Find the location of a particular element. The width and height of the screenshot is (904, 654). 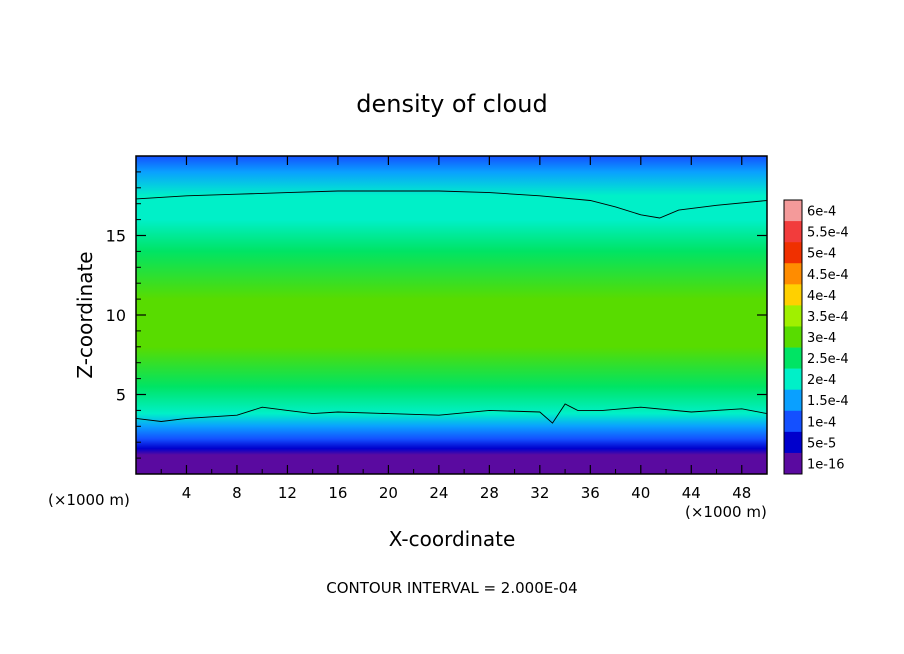

y-tick-label: 10 is located at coordinates (116, 315).